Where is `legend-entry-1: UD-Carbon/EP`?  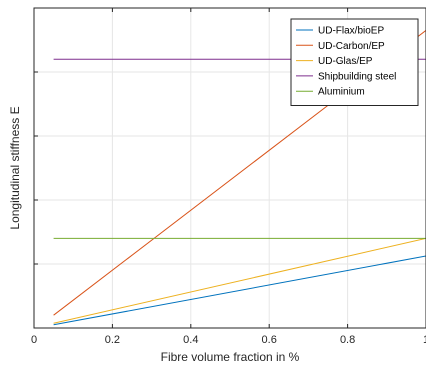
legend-entry-1: UD-Carbon/EP is located at coordinates (351, 46).